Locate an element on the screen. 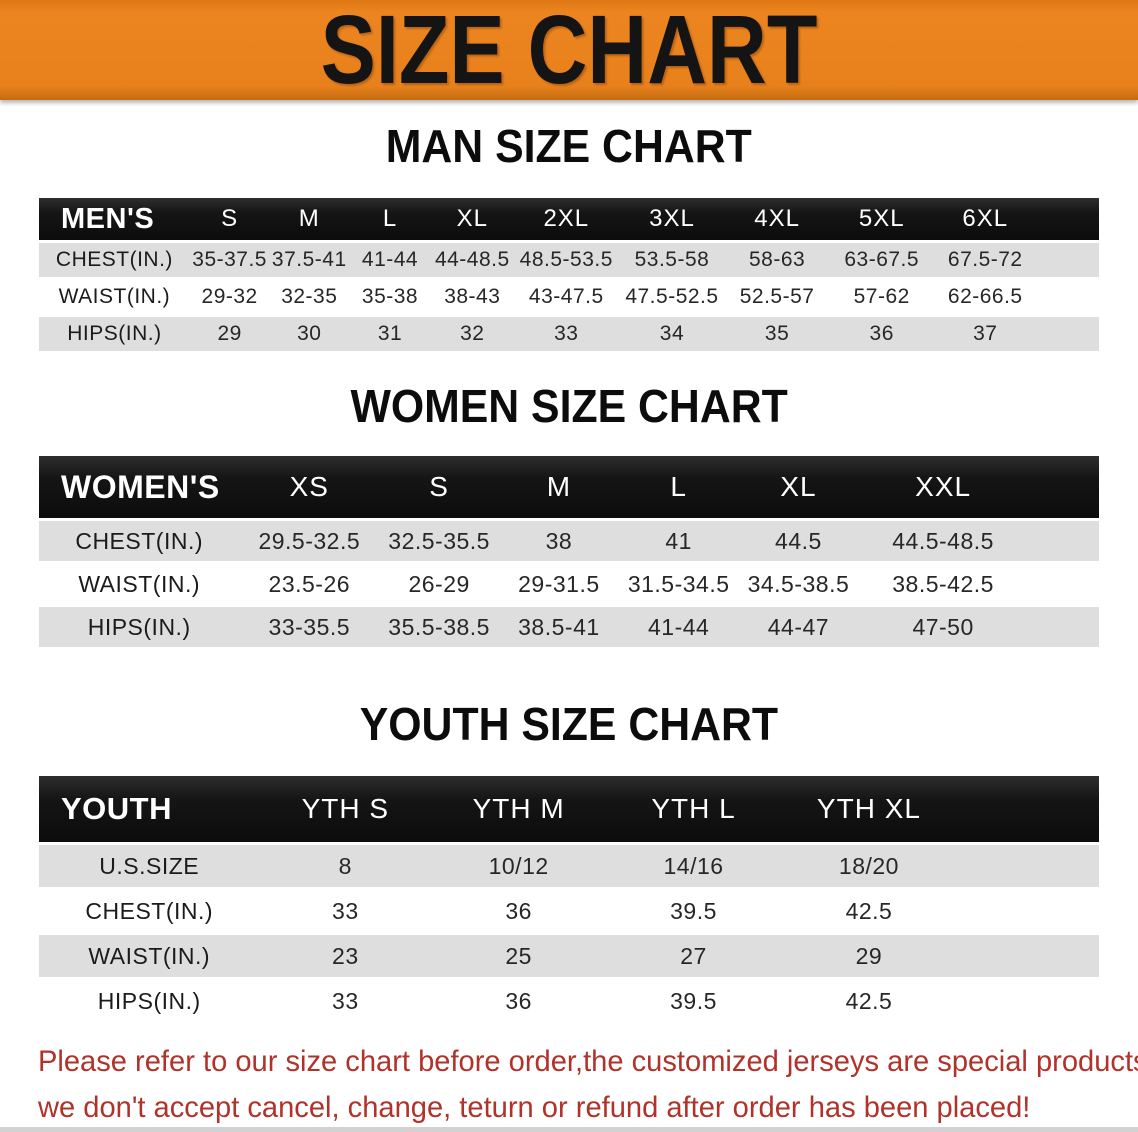 The width and height of the screenshot is (1138, 1132). section-heading-text: YOUTH SIZE CHART is located at coordinates (569, 724).